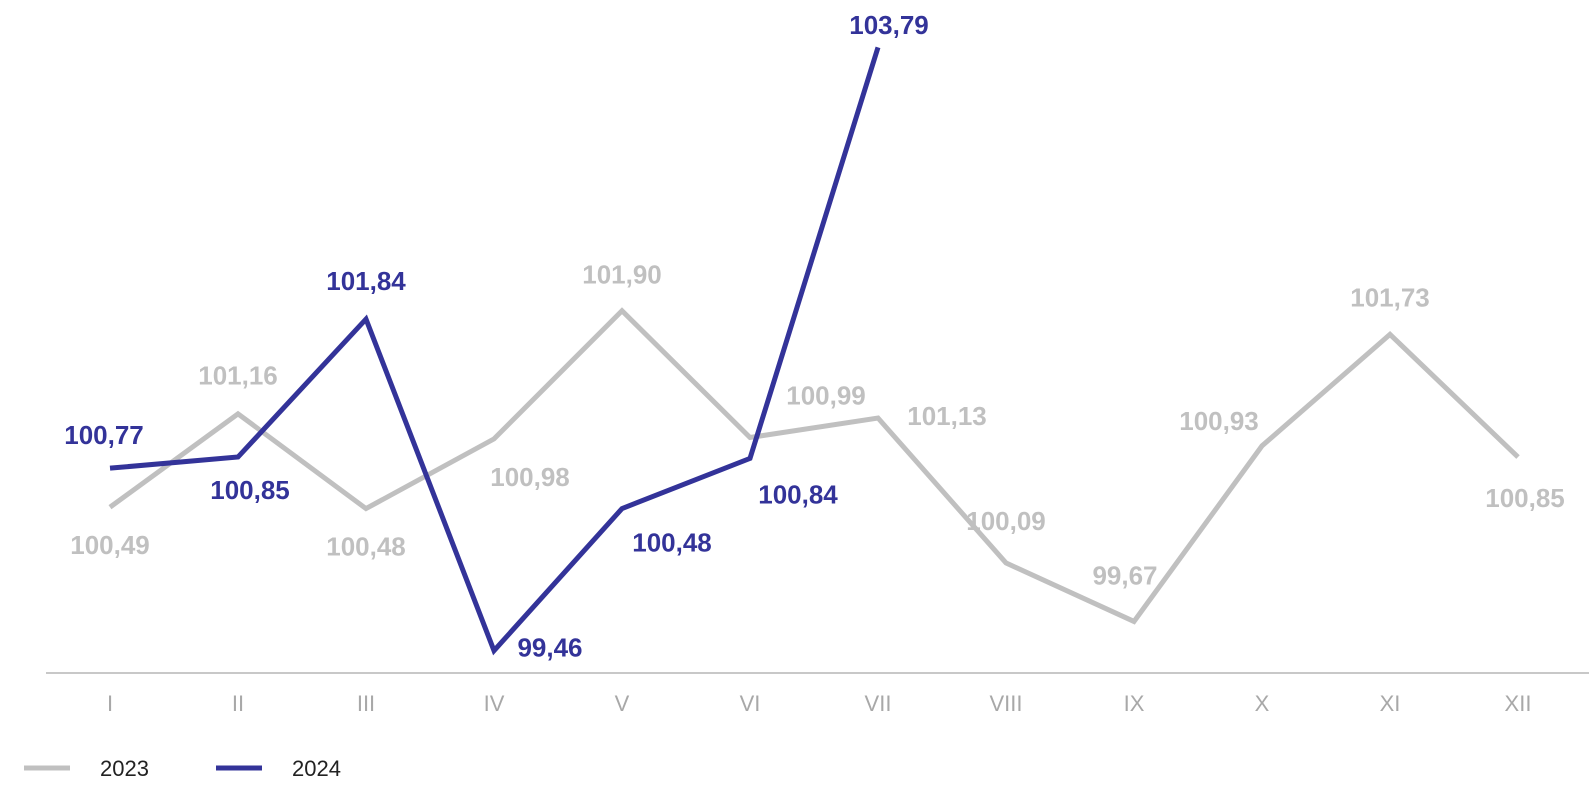 Image resolution: width=1589 pixels, height=794 pixels. What do you see at coordinates (104, 435) in the screenshot?
I see `data-label: 100,77` at bounding box center [104, 435].